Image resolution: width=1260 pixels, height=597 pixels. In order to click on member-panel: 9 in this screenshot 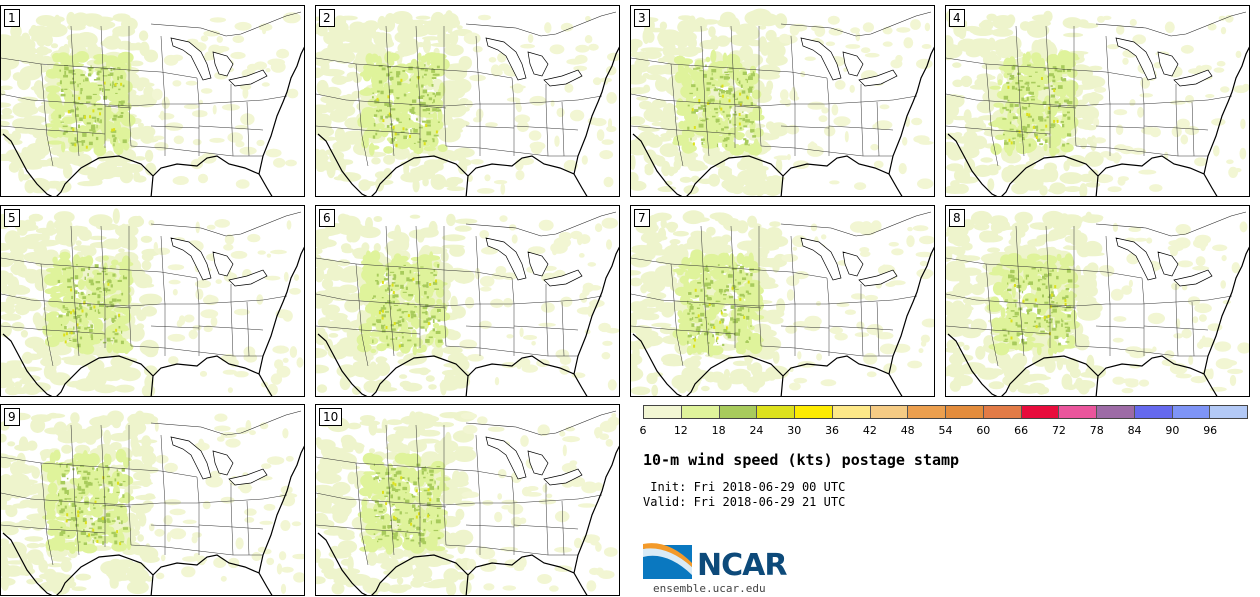, I will do `click(152, 500)`.